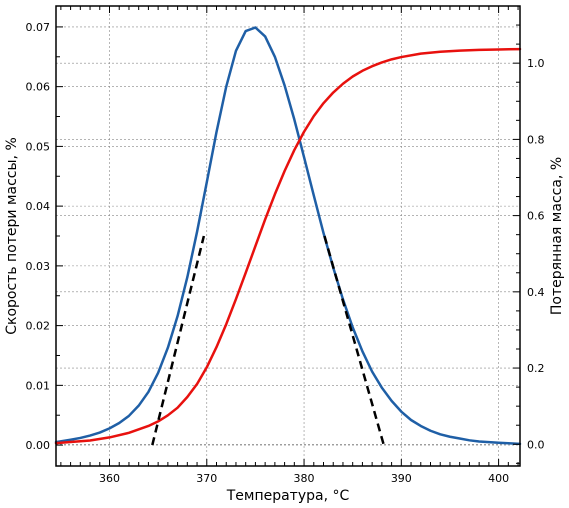 The width and height of the screenshot is (569, 508). Describe the element at coordinates (38, 326) in the screenshot. I see `y-left-tick-label: 0.02` at that location.